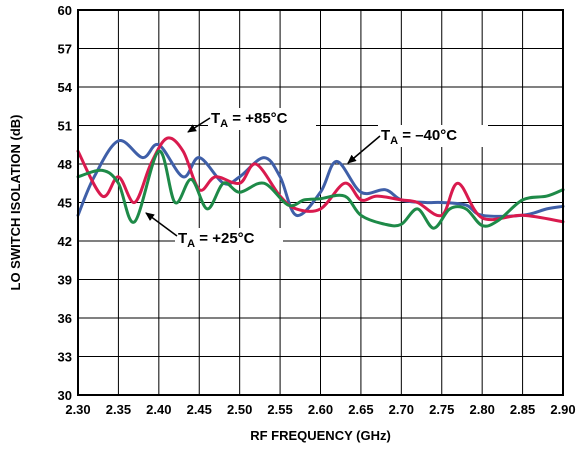 This screenshot has height=450, width=581. What do you see at coordinates (65, 164) in the screenshot?
I see `y-tick-label: 48` at bounding box center [65, 164].